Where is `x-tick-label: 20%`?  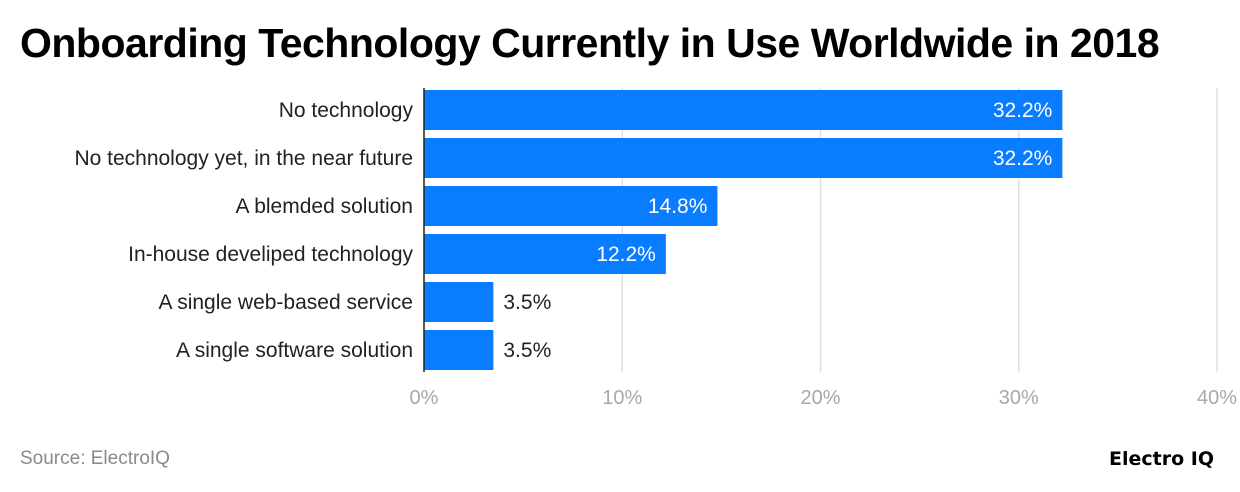 x-tick-label: 20% is located at coordinates (820, 398).